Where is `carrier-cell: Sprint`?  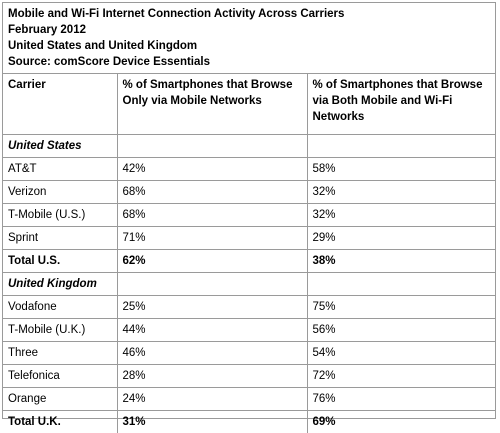 carrier-cell: Sprint is located at coordinates (60, 238).